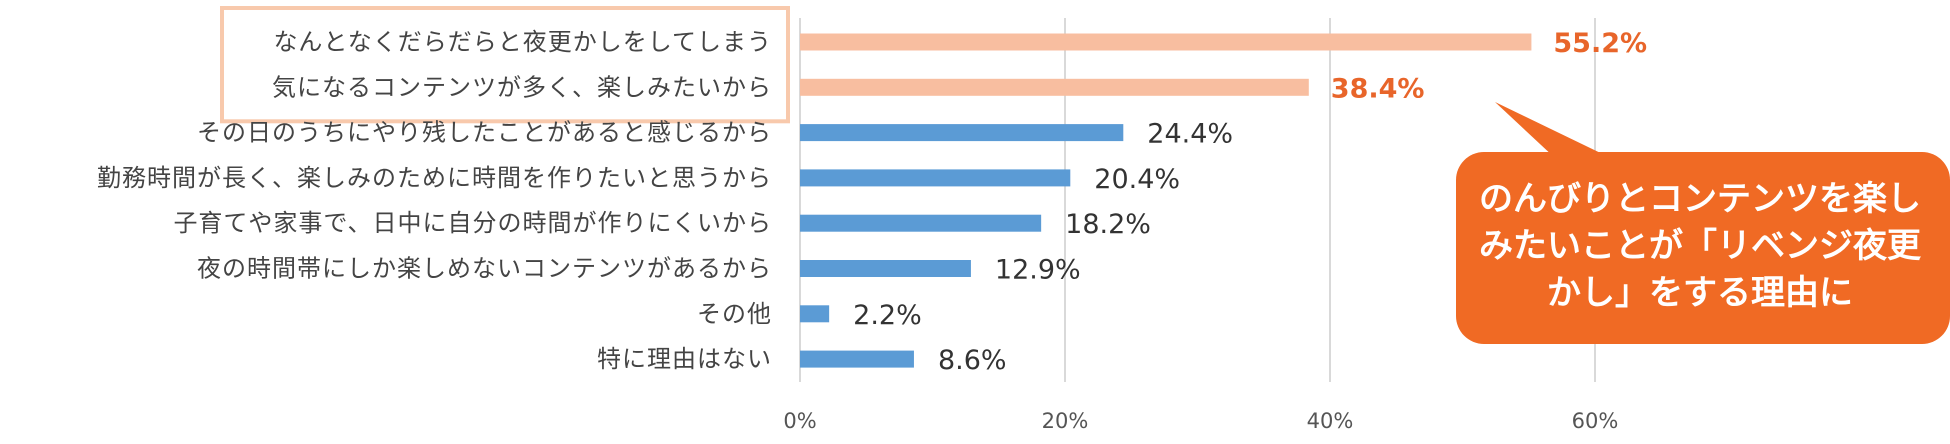 The image size is (1950, 444). I want to click on value-label: 38.4%, so click(1378, 88).